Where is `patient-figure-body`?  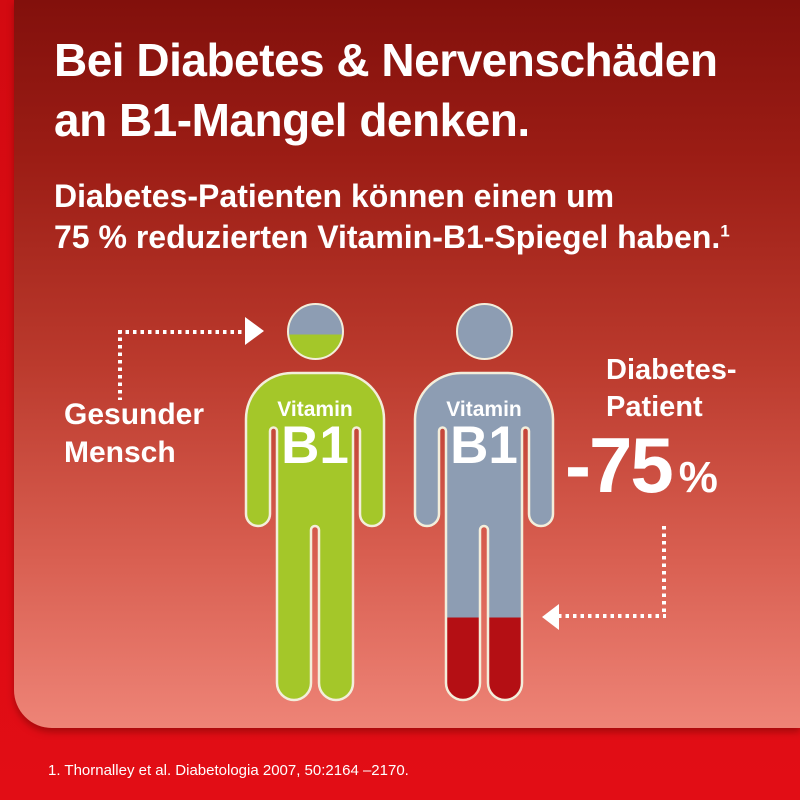 patient-figure-body is located at coordinates (484, 536).